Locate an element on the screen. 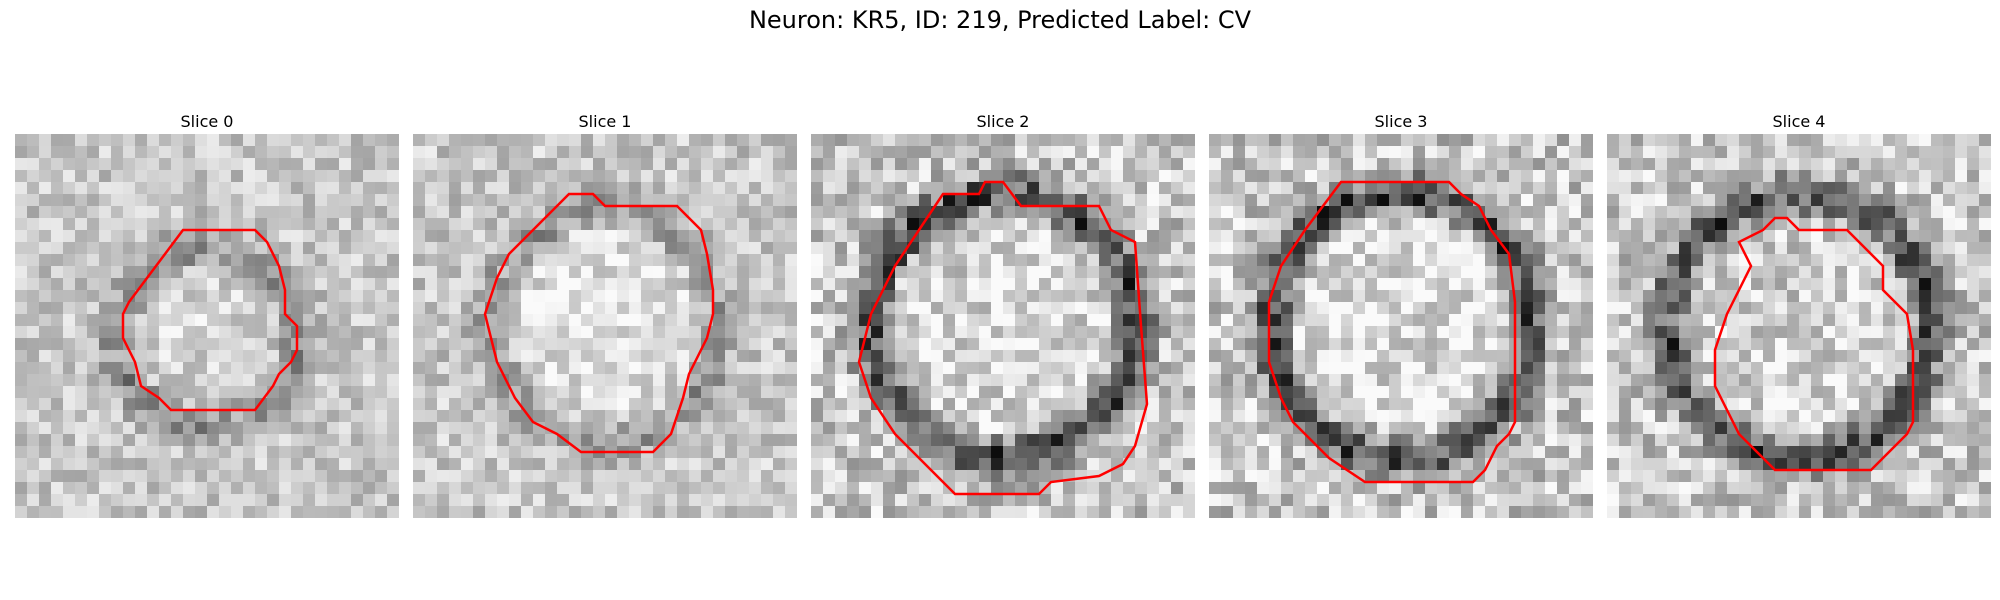 Image resolution: width=2000 pixels, height=600 pixels. slice-title-2: Slice 2 is located at coordinates (1003, 121).